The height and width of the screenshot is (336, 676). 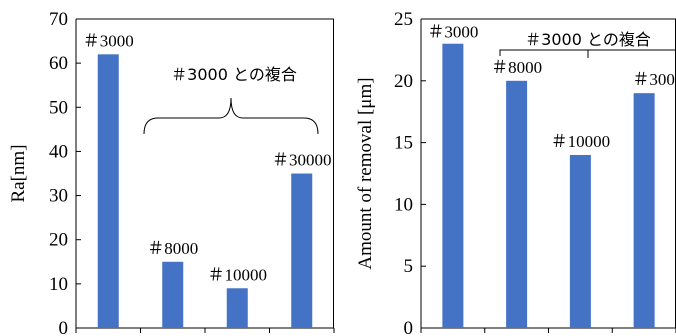 I want to click on chart2-data-label-1: ＃3000, so click(x=452, y=32).